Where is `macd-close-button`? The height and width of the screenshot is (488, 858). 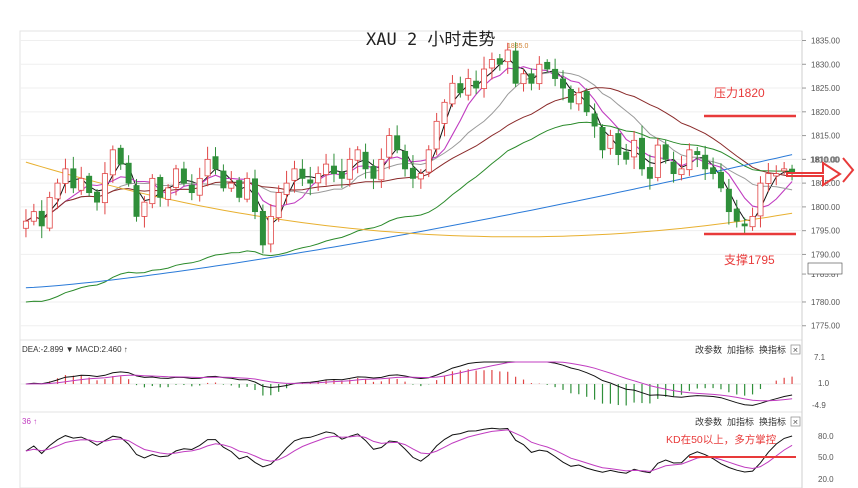
macd-close-button is located at coordinates (795, 349).